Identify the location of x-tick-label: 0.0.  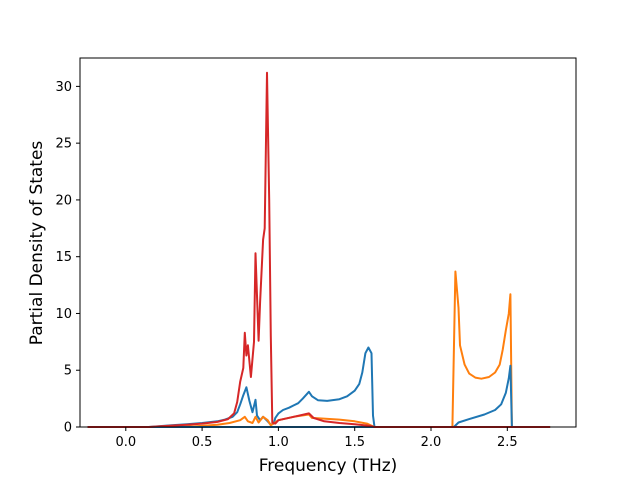
(125, 442).